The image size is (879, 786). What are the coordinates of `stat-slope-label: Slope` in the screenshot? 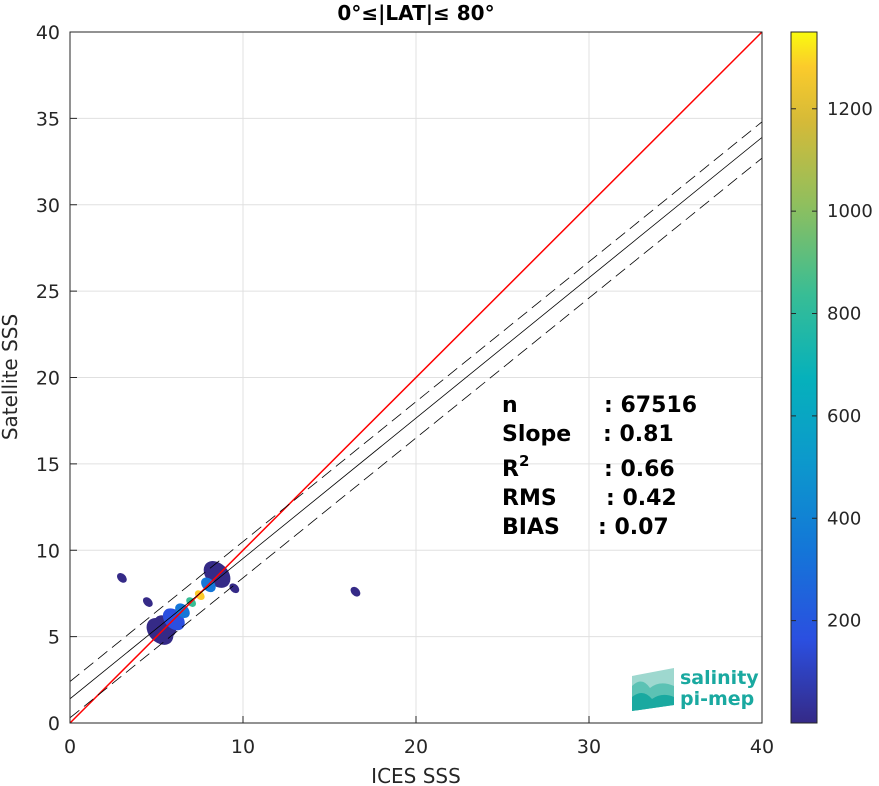 It's located at (536, 434).